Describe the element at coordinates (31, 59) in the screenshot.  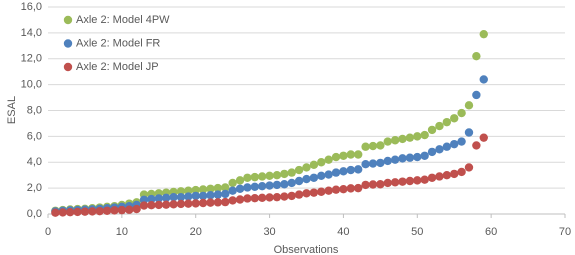
I see `y-tick-label: 12,0` at that location.